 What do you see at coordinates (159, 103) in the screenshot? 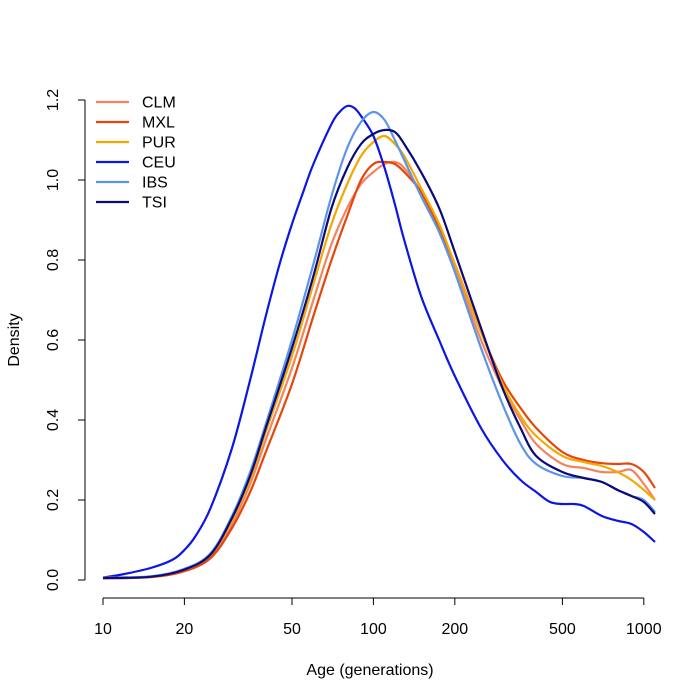
I see `legend-label-clm: CLM` at bounding box center [159, 103].